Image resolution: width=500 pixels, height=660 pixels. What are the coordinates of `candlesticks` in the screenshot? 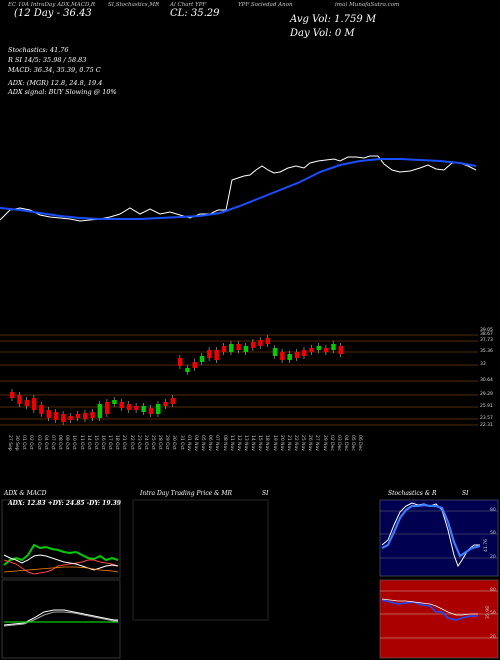 It's located at (176, 380).